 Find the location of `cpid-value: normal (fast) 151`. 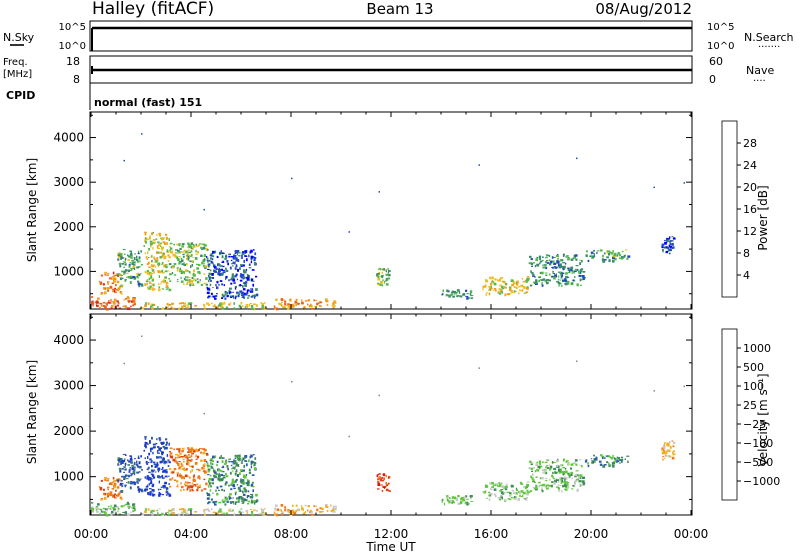

cpid-value: normal (fast) 151 is located at coordinates (148, 102).